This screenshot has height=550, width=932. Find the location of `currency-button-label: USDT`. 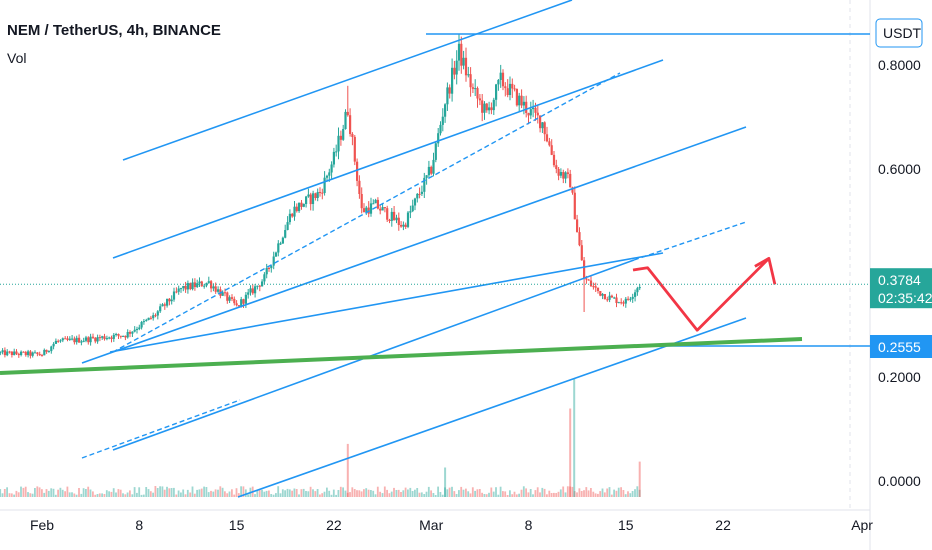

currency-button-label: USDT is located at coordinates (902, 33).